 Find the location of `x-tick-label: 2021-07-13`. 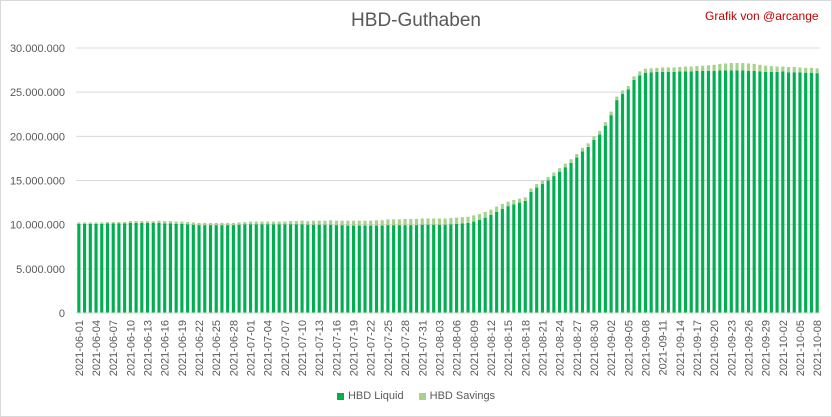

x-tick-label: 2021-07-13 is located at coordinates (320, 348).